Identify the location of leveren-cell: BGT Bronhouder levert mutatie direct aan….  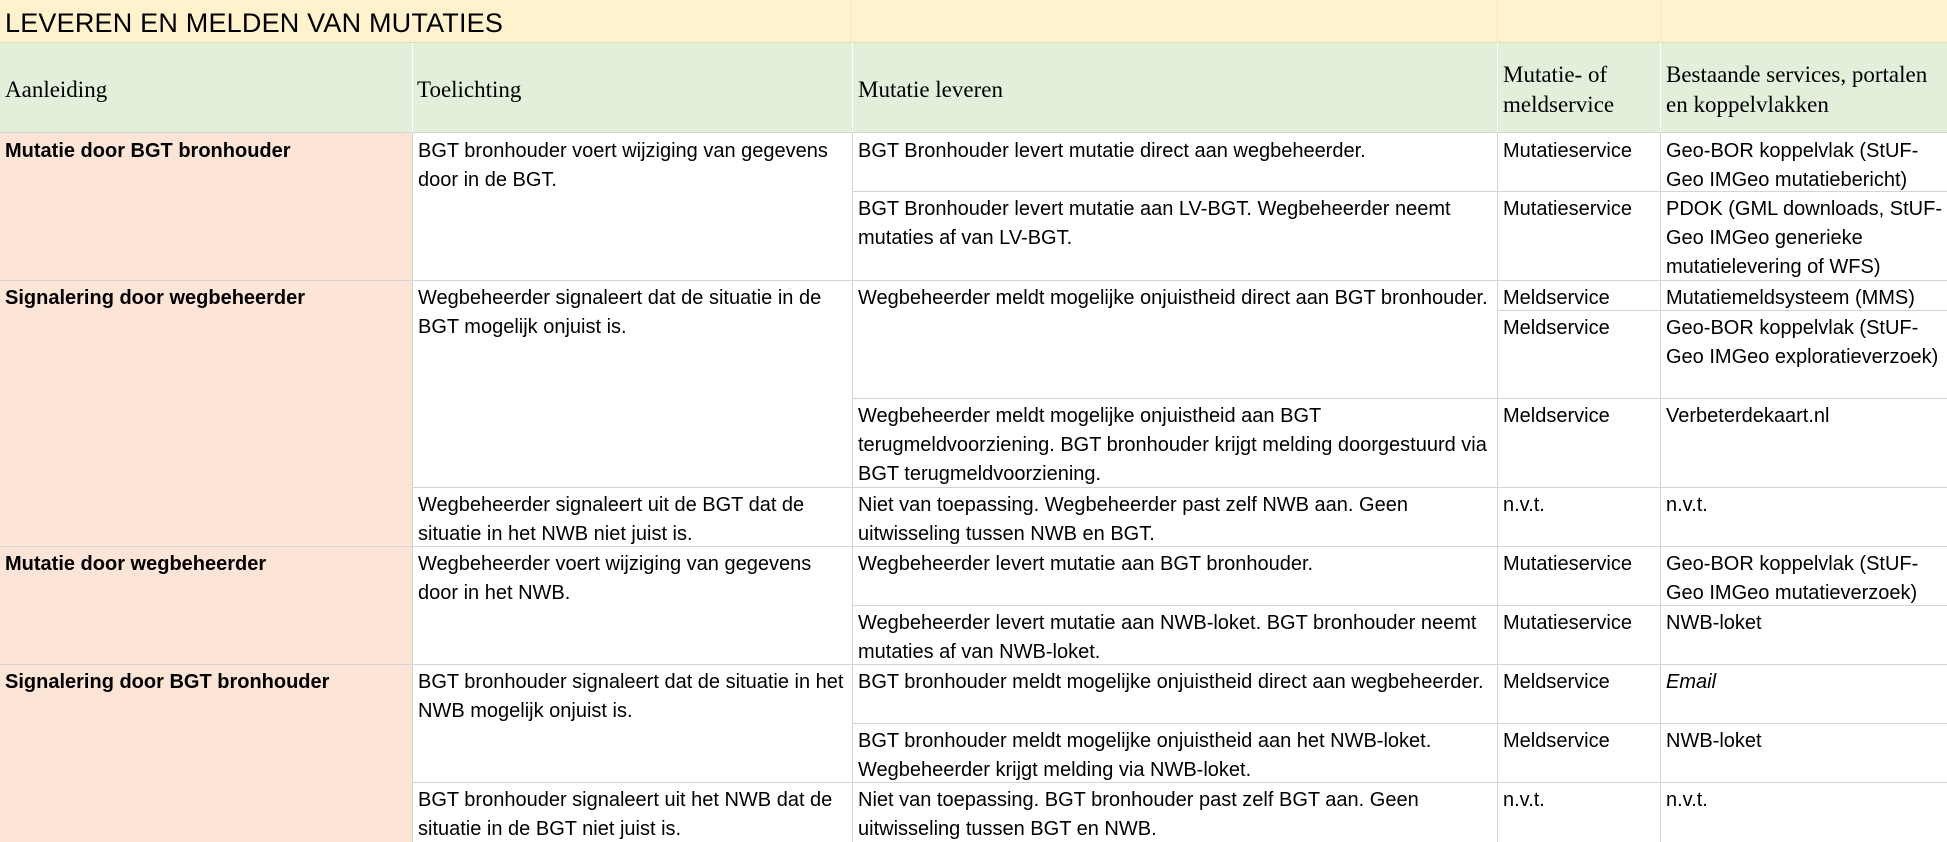
(1112, 151).